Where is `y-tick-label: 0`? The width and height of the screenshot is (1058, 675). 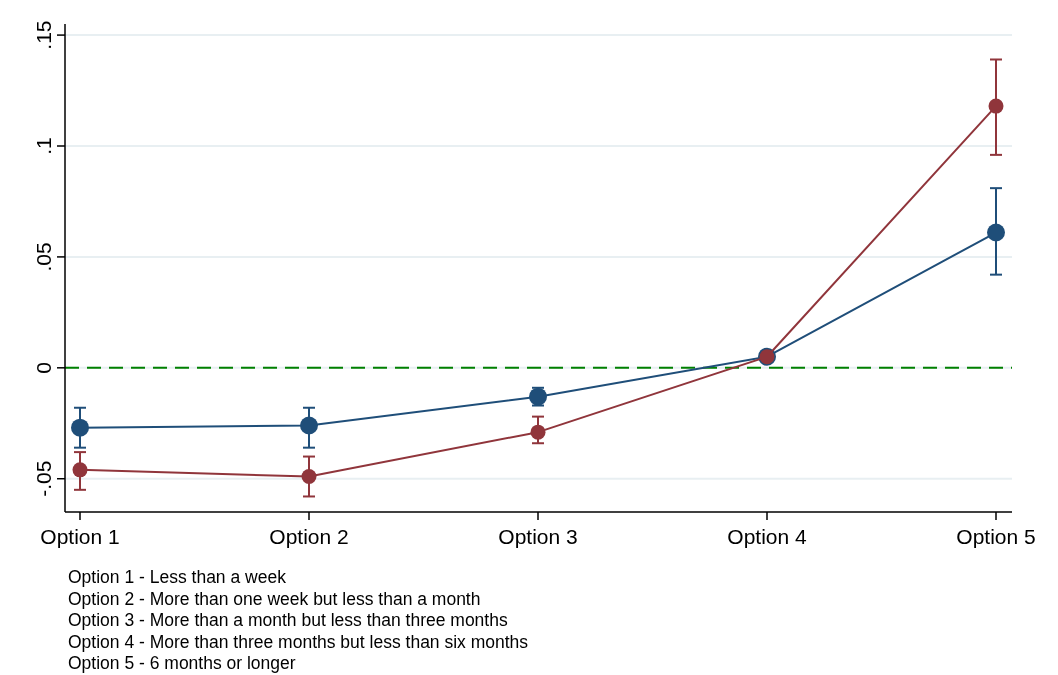
y-tick-label: 0 is located at coordinates (43, 367).